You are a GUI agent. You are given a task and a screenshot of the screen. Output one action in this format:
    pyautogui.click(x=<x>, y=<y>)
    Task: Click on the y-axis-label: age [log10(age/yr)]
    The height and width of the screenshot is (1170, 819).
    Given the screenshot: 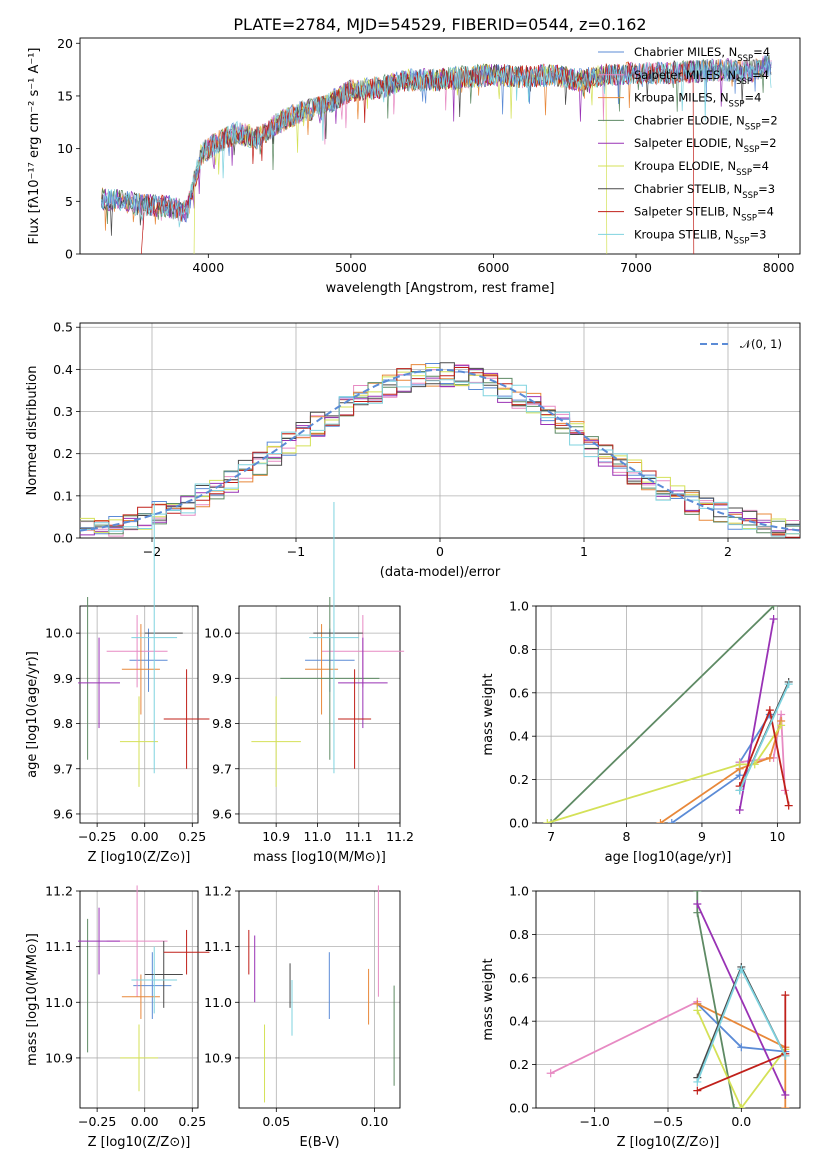 What is the action you would take?
    pyautogui.click(x=32, y=714)
    